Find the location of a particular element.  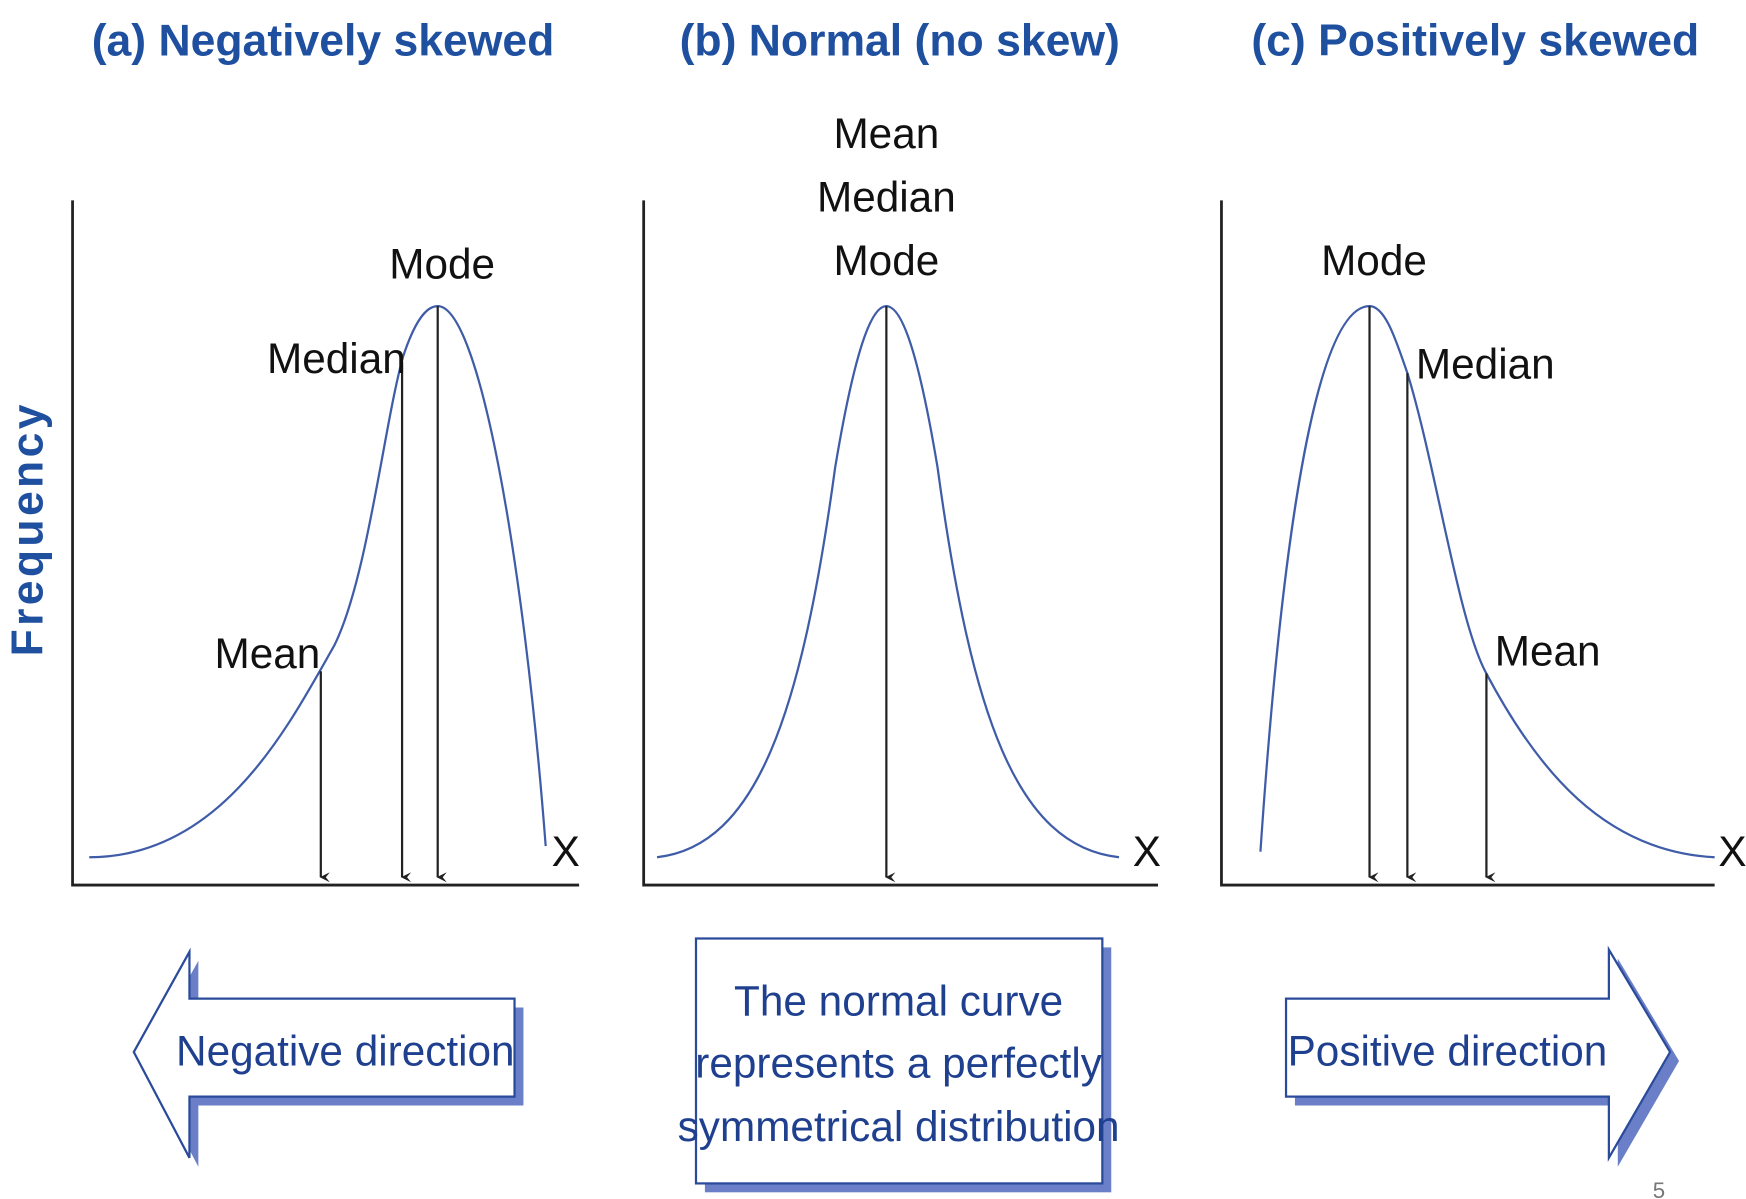

caption: The normal curve is located at coordinates (898, 1000).